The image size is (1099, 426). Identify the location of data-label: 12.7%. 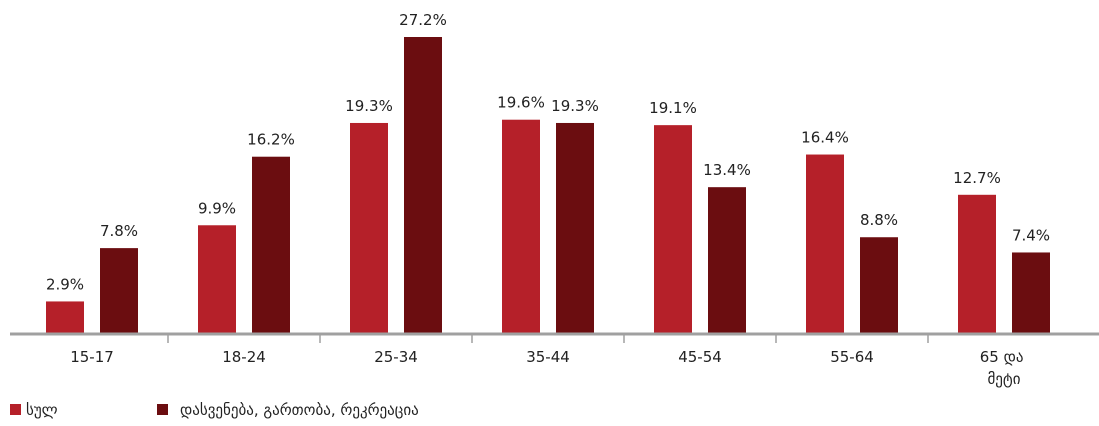
(977, 178).